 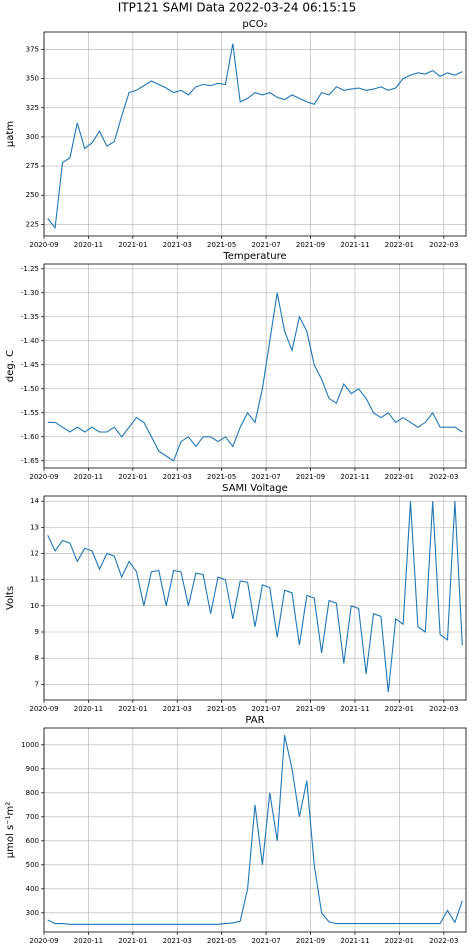 I want to click on y-tick-label: -1.65, so click(x=30, y=461).